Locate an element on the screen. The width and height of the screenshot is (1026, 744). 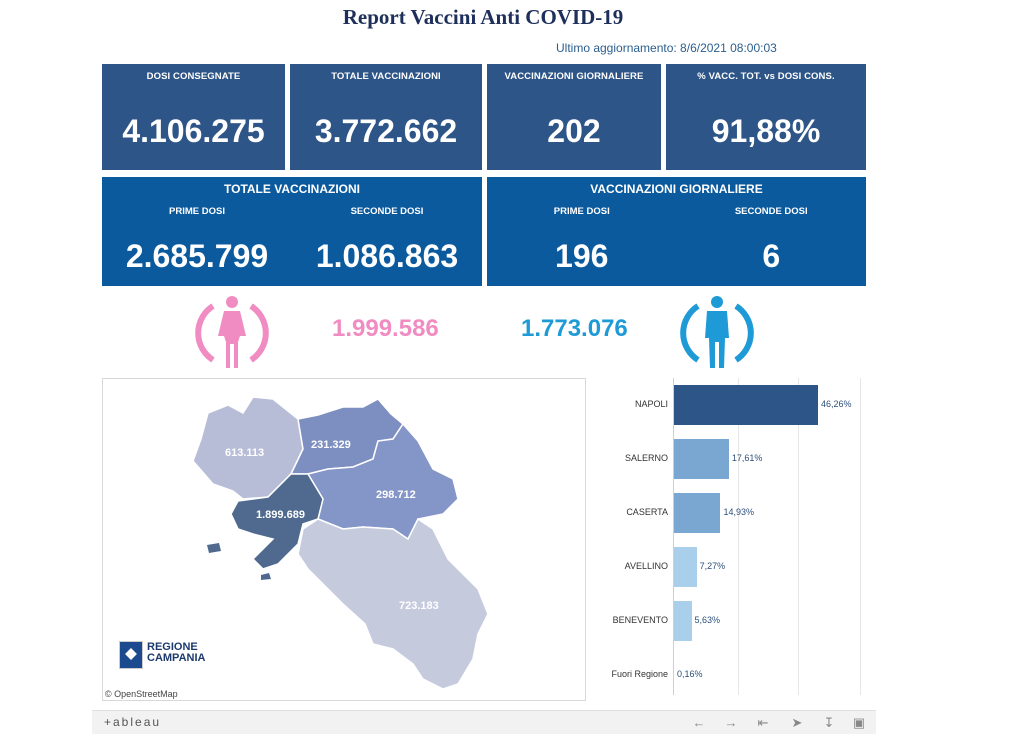
kpi-value: 202 is located at coordinates (574, 131).